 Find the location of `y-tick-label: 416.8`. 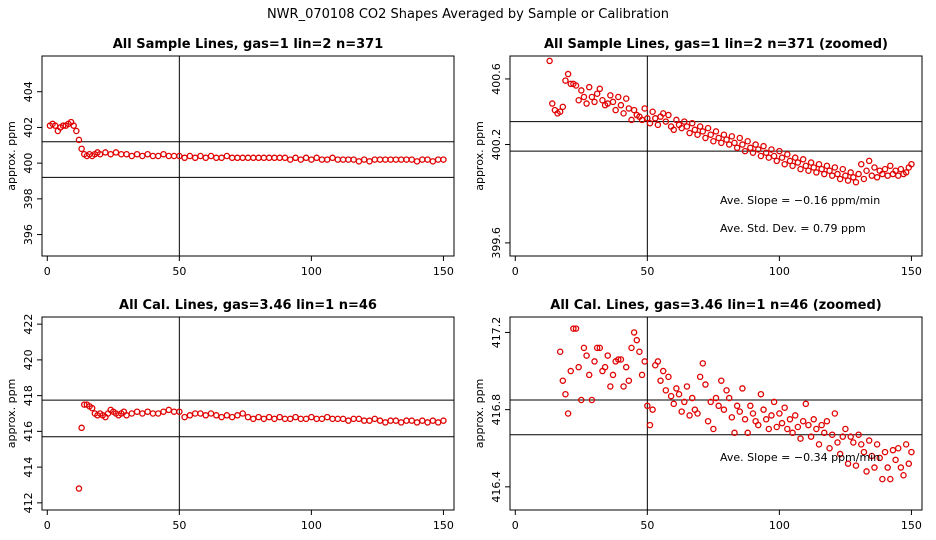

y-tick-label: 416.8 is located at coordinates (496, 410).